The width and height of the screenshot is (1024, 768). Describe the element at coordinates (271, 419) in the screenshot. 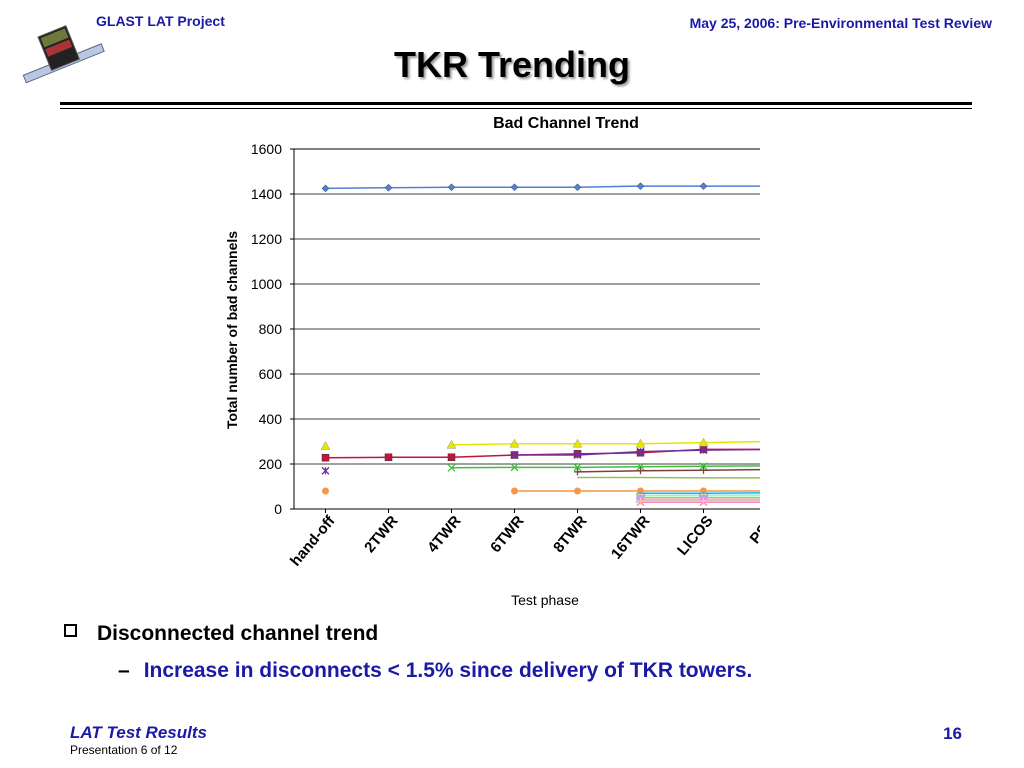

I see `y-tick-label: 400` at that location.